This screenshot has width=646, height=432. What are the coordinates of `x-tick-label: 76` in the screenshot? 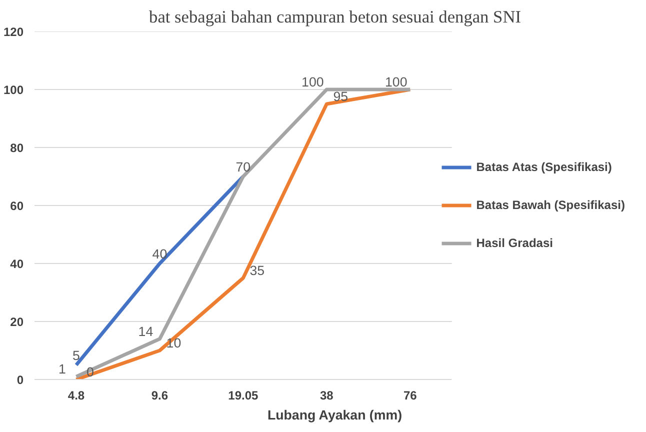 It's located at (410, 395).